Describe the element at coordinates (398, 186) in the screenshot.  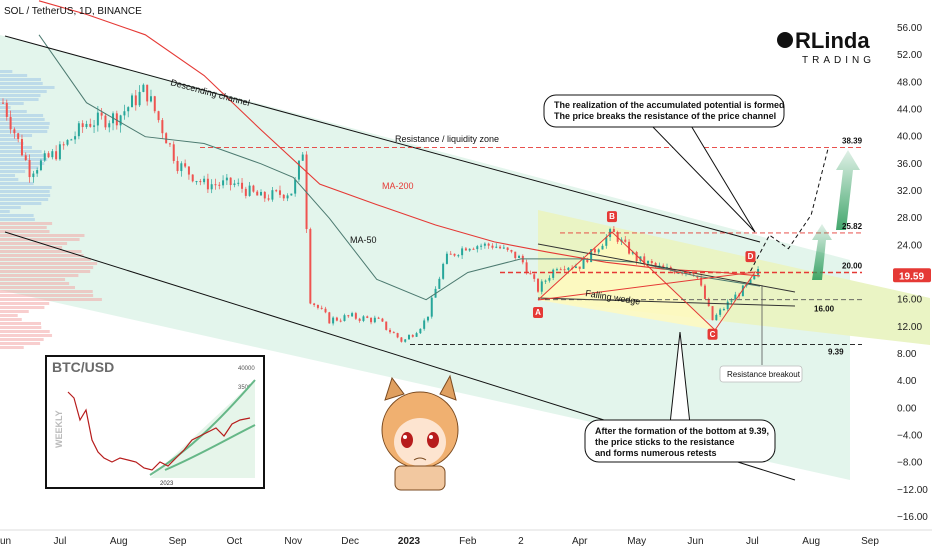
I see `ma200-label: MA-200` at that location.